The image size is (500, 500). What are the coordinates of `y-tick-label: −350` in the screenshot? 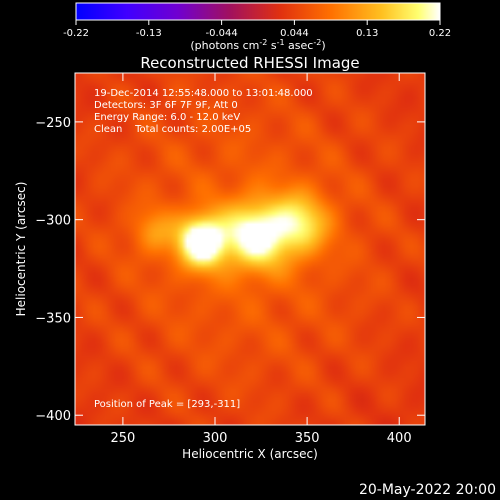 It's located at (53, 318).